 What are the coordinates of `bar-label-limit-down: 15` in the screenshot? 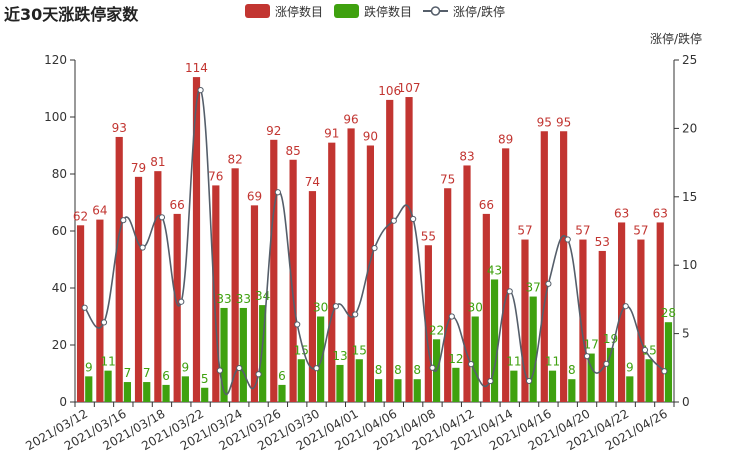 It's located at (359, 350).